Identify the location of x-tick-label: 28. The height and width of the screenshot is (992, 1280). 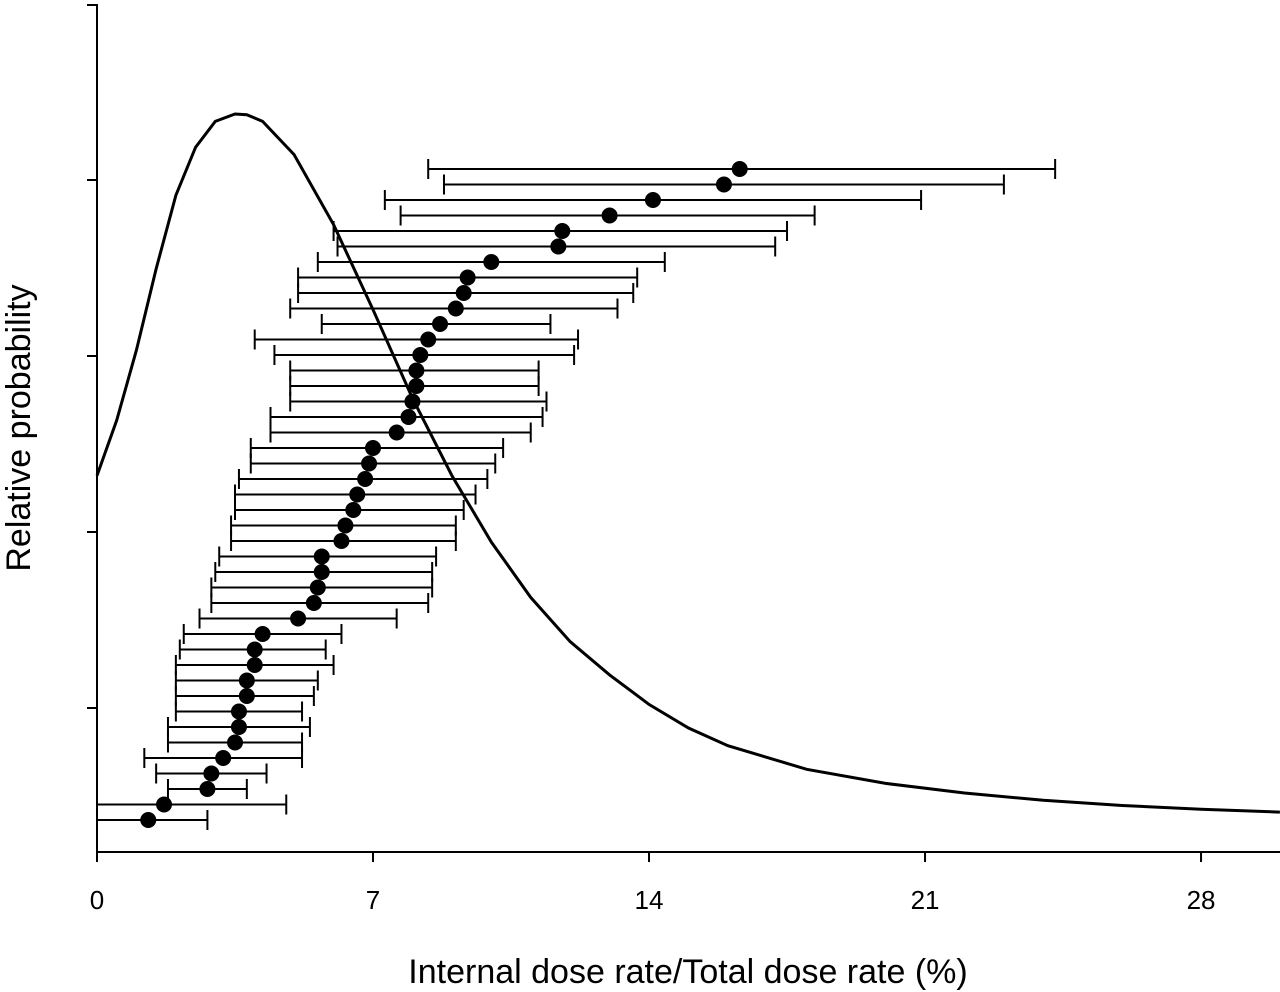
(1201, 900).